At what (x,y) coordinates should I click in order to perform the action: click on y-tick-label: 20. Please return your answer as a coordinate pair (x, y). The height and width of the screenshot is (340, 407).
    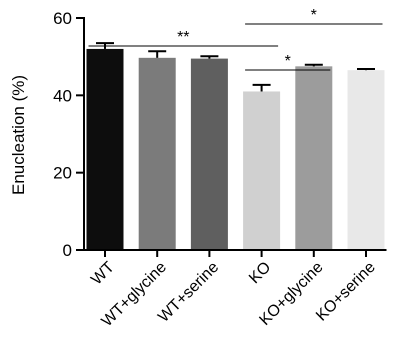
    Looking at the image, I should click on (62, 173).